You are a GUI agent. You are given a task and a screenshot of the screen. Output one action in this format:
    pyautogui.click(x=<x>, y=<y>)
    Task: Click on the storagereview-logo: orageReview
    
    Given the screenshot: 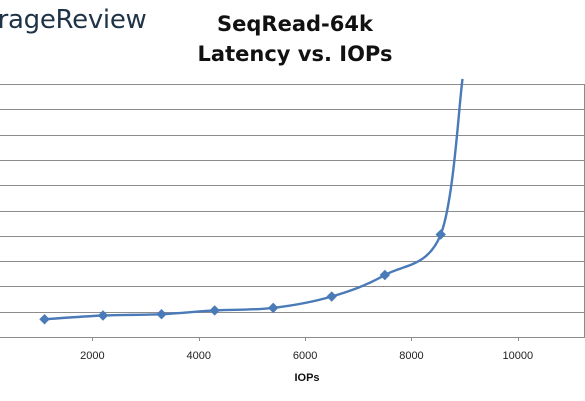 What is the action you would take?
    pyautogui.click(x=73, y=20)
    